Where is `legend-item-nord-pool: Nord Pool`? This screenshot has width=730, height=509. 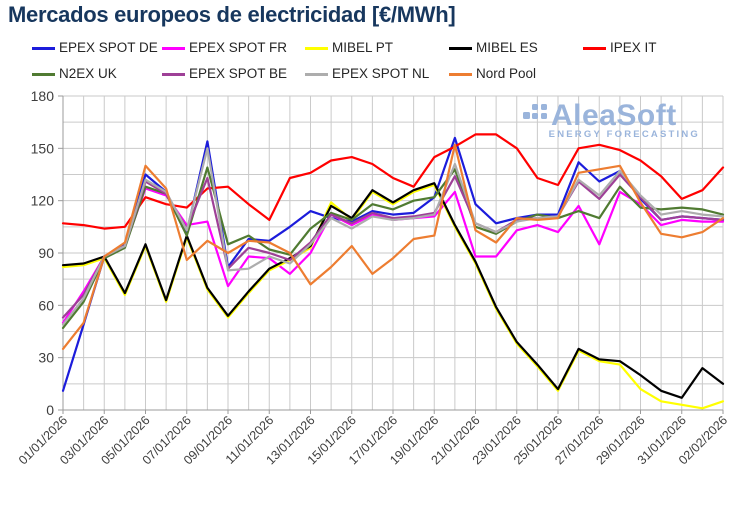
legend-item-nord-pool: Nord Pool is located at coordinates (492, 74).